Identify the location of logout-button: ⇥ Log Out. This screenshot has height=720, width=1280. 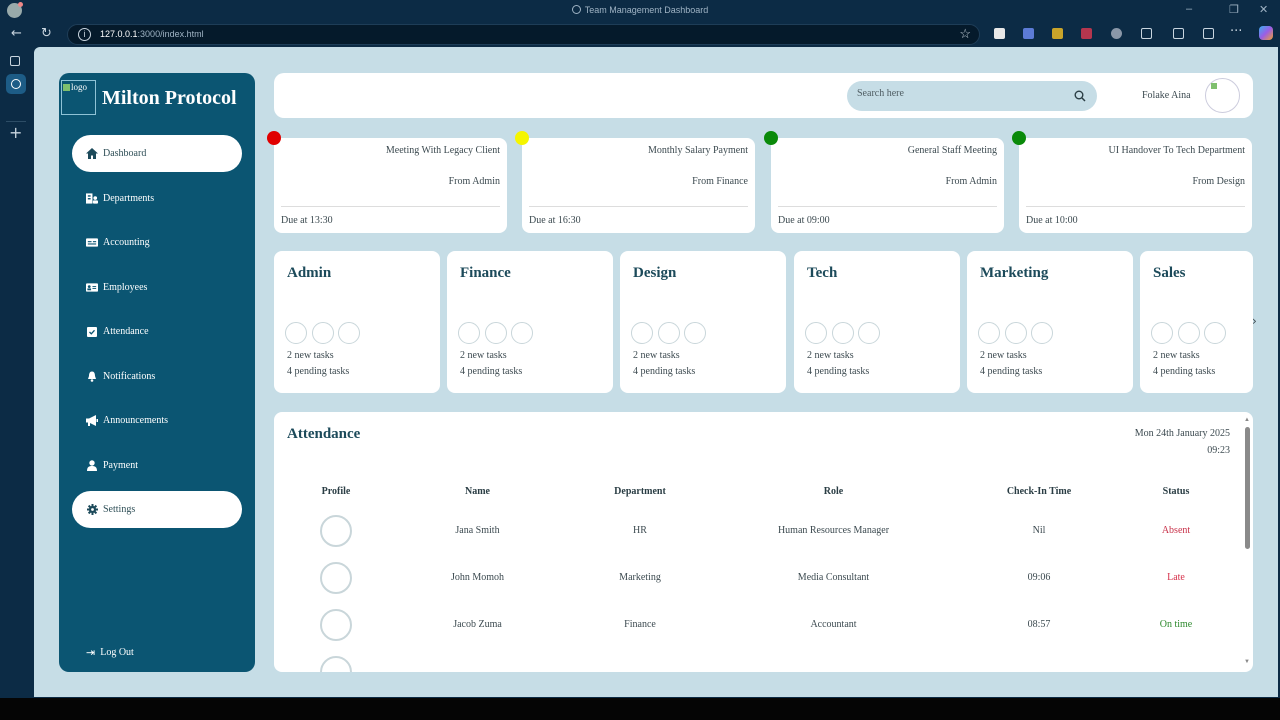
(110, 652).